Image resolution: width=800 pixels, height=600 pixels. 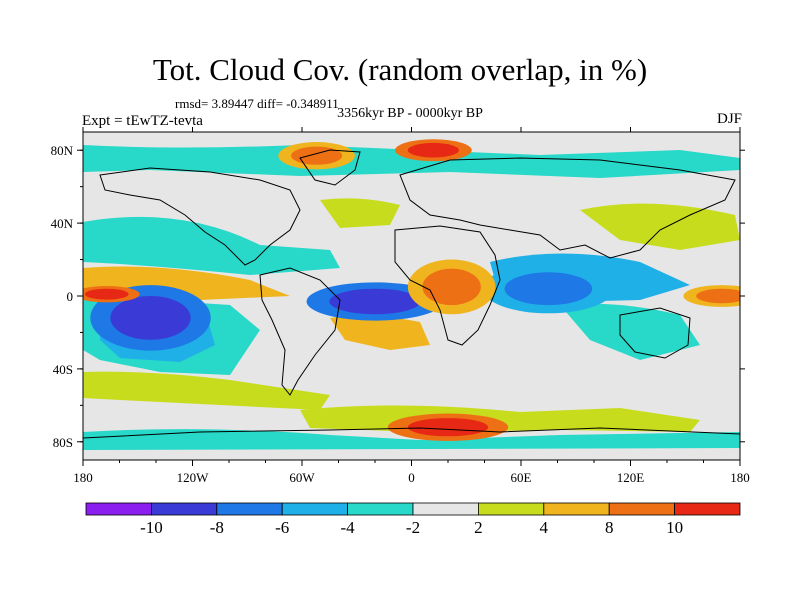 What do you see at coordinates (567, 208) in the screenshot?
I see `coast-eurasia` at bounding box center [567, 208].